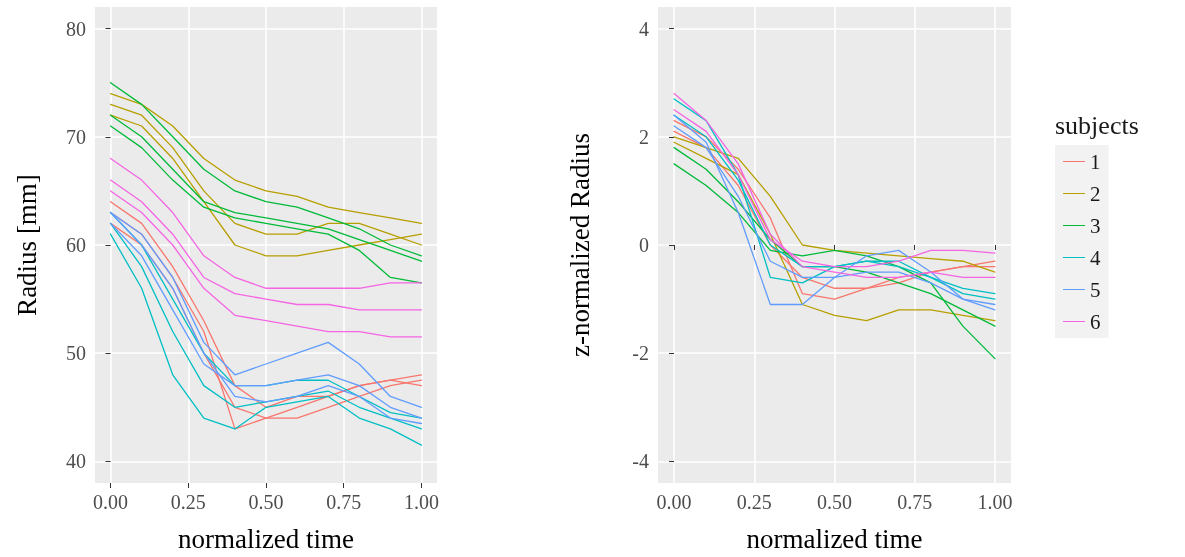 Image resolution: width=1185 pixels, height=557 pixels. Describe the element at coordinates (1097, 125) in the screenshot. I see `legend-title: subjects` at that location.